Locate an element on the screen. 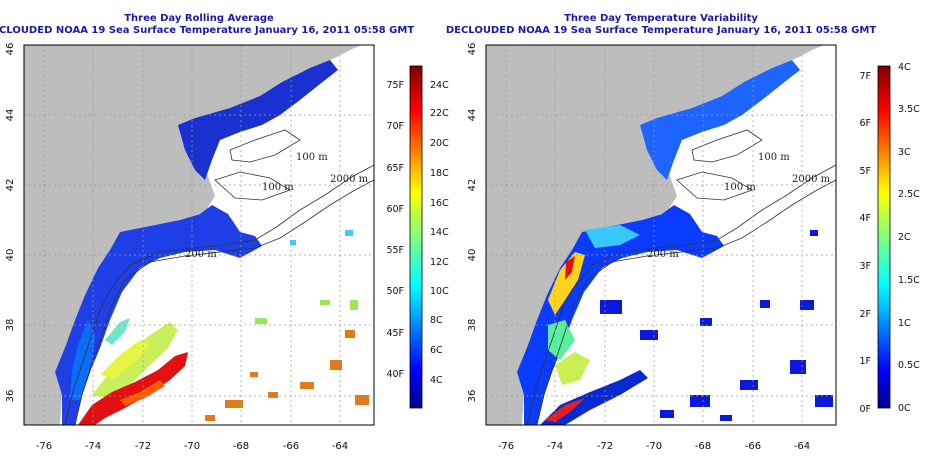 Image resolution: width=950 pixels, height=475 pixels. svg-text: 8C is located at coordinates (436, 320).